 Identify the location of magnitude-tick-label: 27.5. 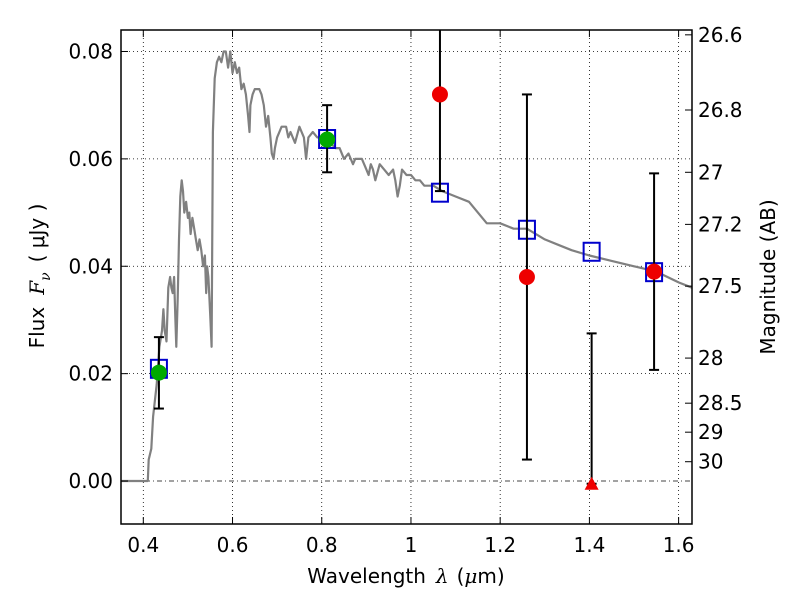
(720, 286).